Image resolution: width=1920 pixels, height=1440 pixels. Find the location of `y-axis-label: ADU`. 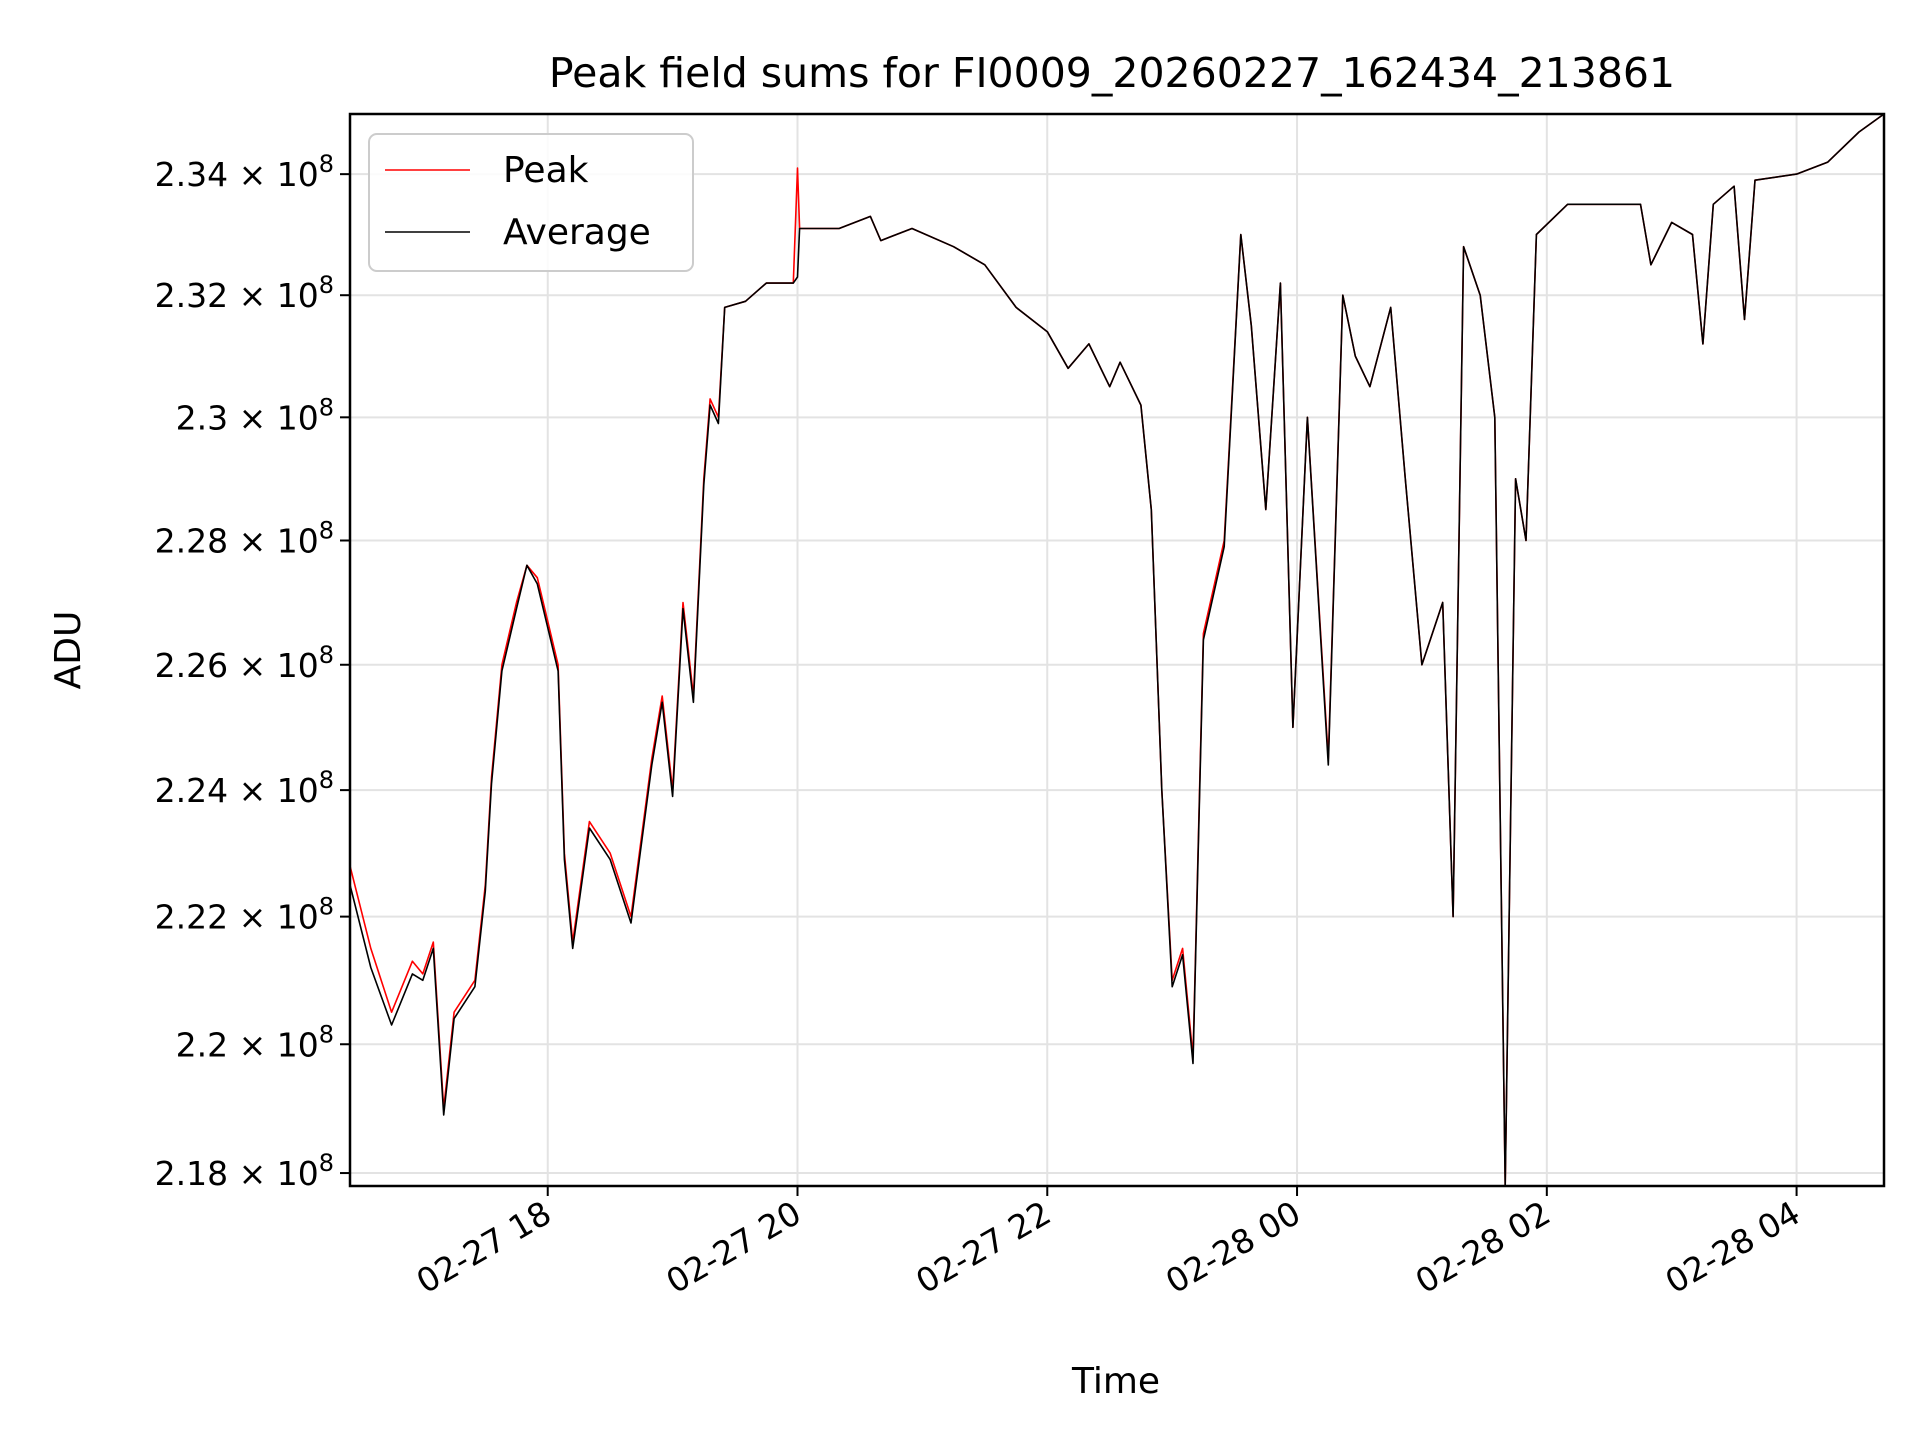

y-axis-label: ADU is located at coordinates (68, 650).